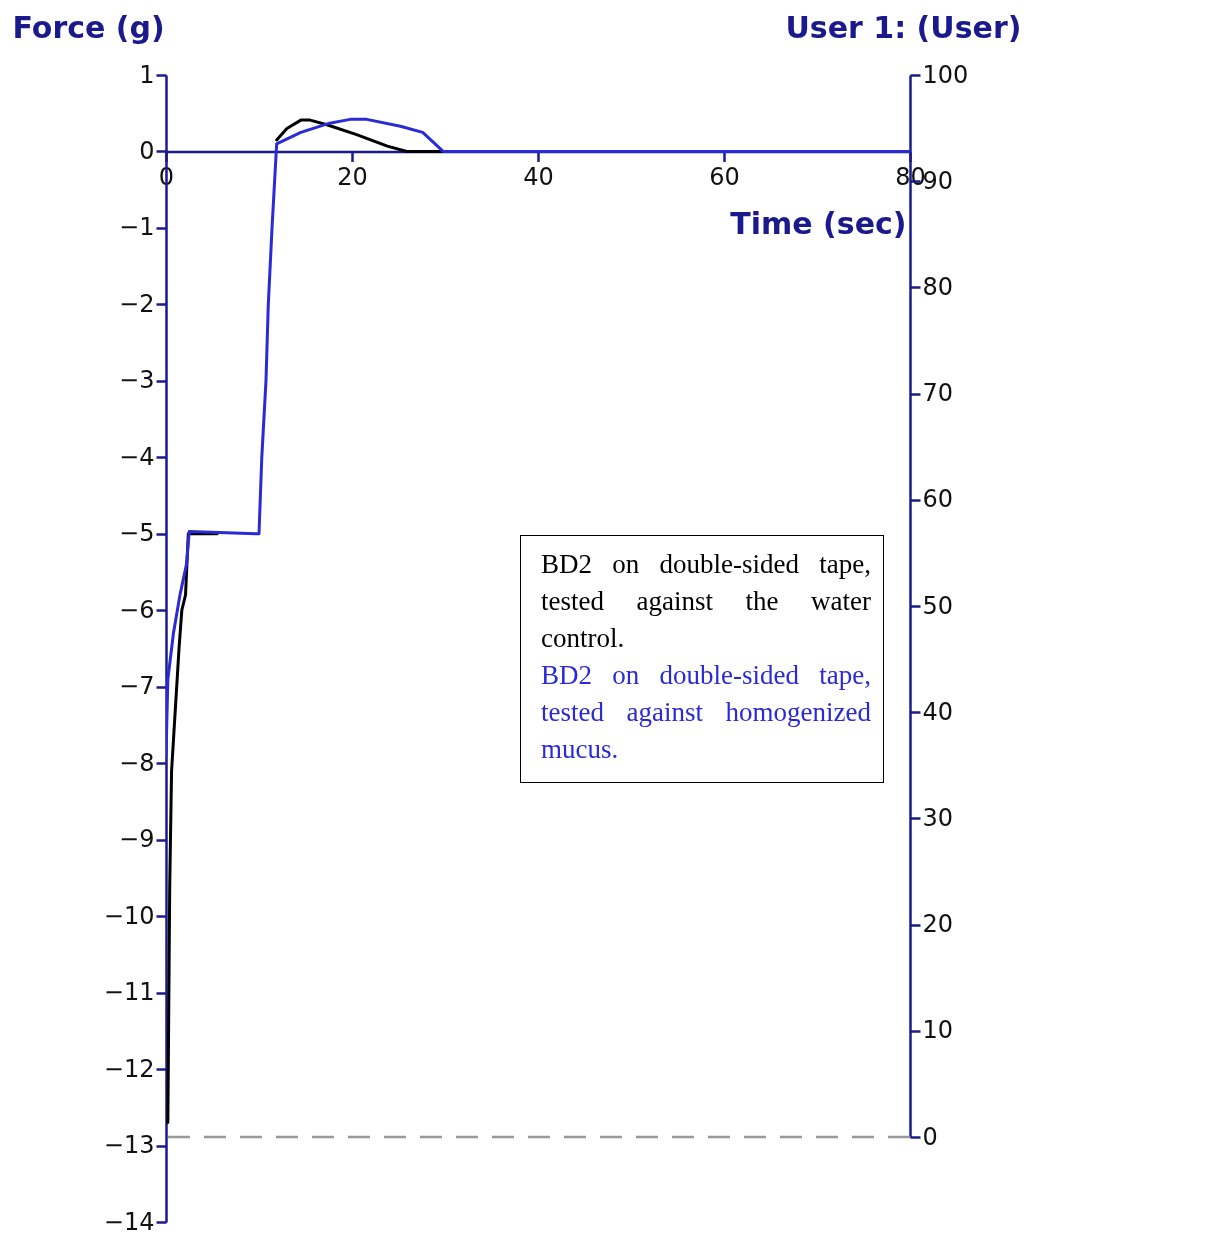 Image resolution: width=1217 pixels, height=1247 pixels. What do you see at coordinates (352, 176) in the screenshot?
I see `x-tick-label: 20` at bounding box center [352, 176].